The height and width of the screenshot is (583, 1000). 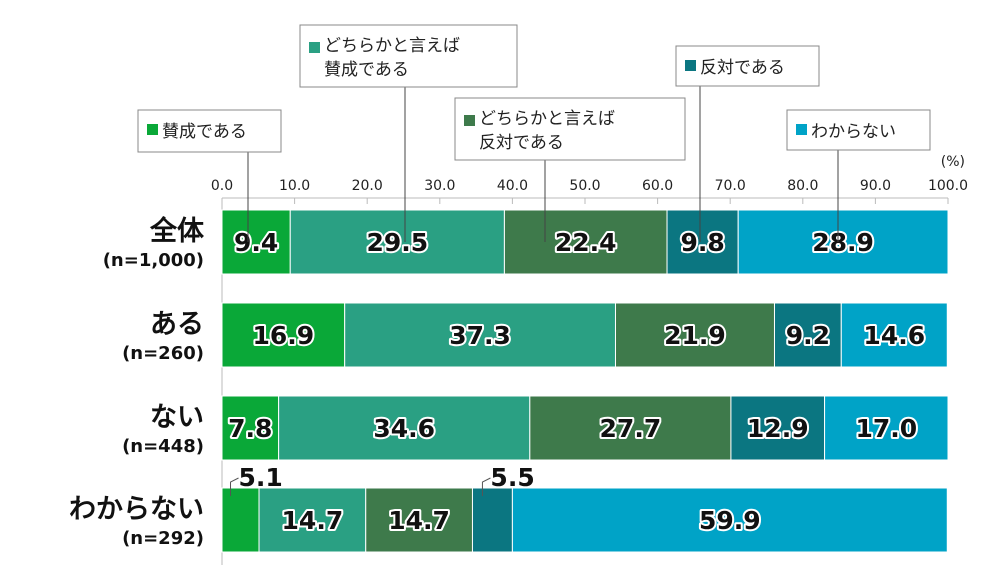 I want to click on data-label: 17.0, so click(x=886, y=428).